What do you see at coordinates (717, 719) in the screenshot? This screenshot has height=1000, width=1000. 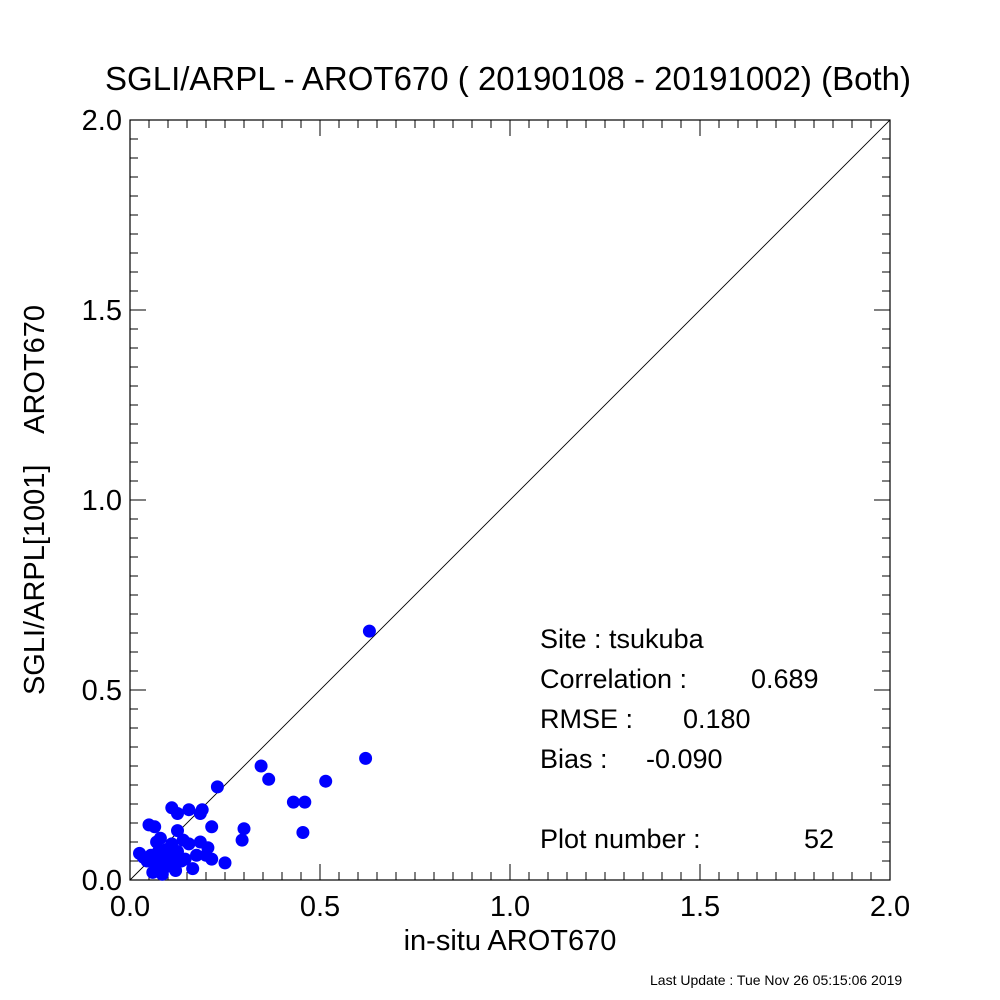 I see `rmse-value: 0.180` at bounding box center [717, 719].